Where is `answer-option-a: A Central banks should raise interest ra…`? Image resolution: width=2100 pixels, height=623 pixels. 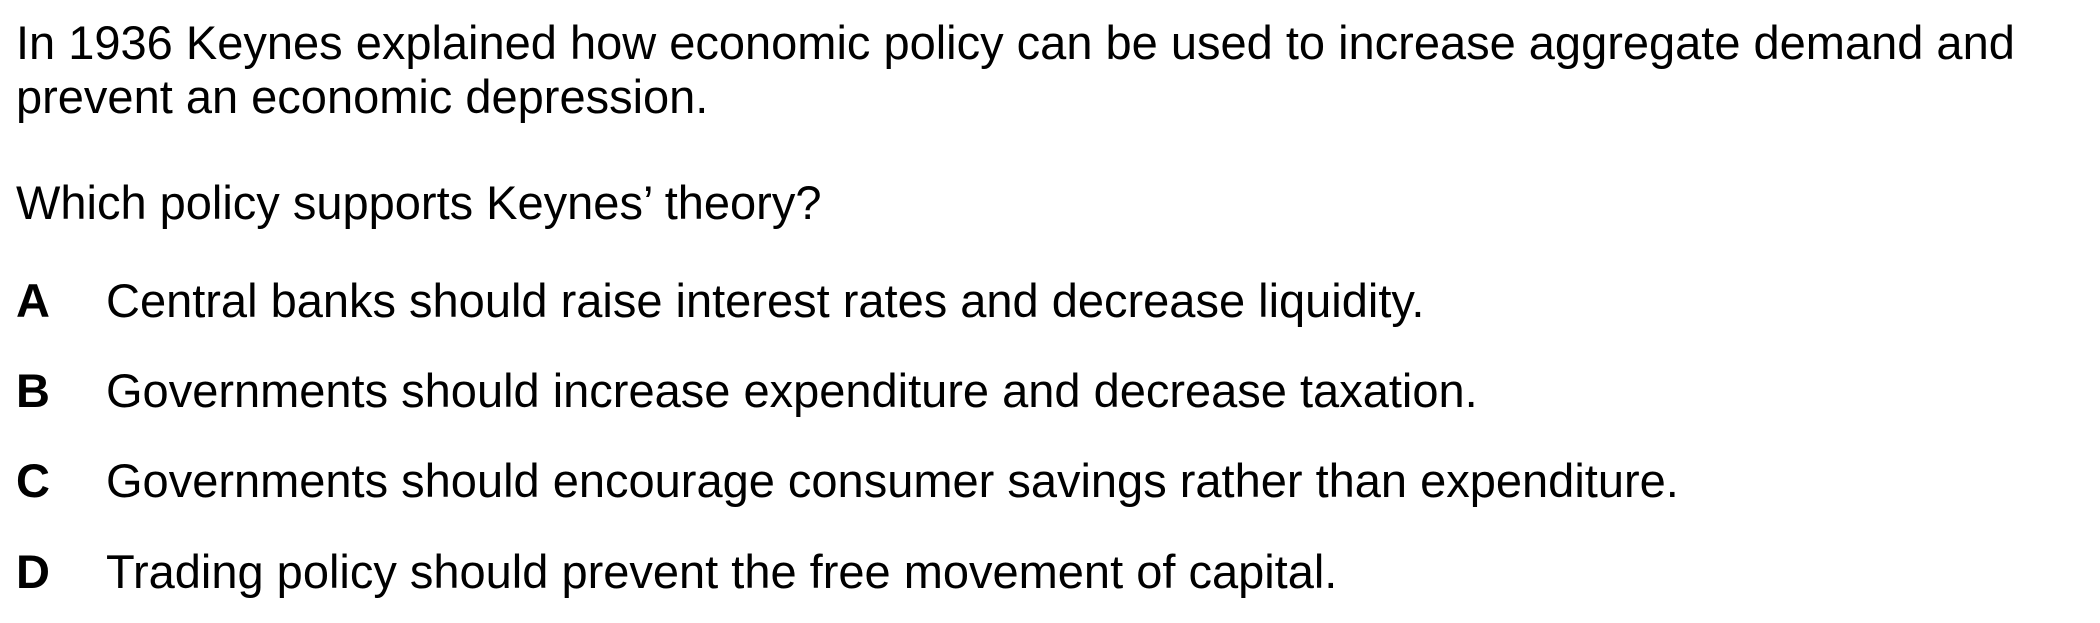 answer-option-a: A Central banks should raise interest ra… is located at coordinates (1046, 301).